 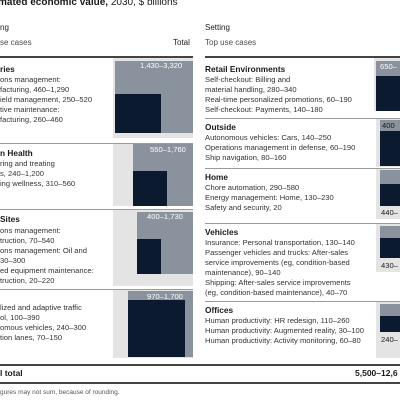 I want to click on value-range-label: 400, so click(x=388, y=125).